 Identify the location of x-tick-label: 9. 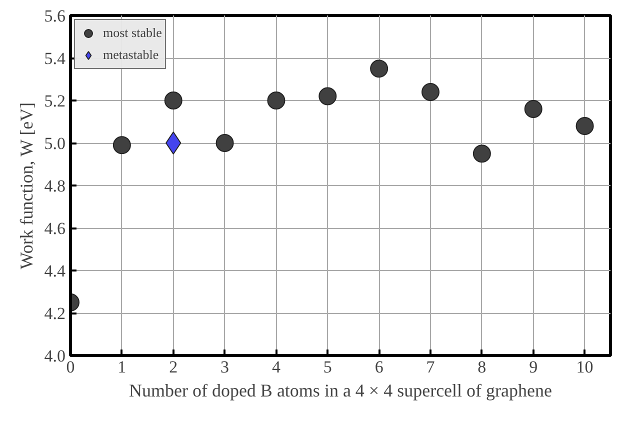
(533, 367).